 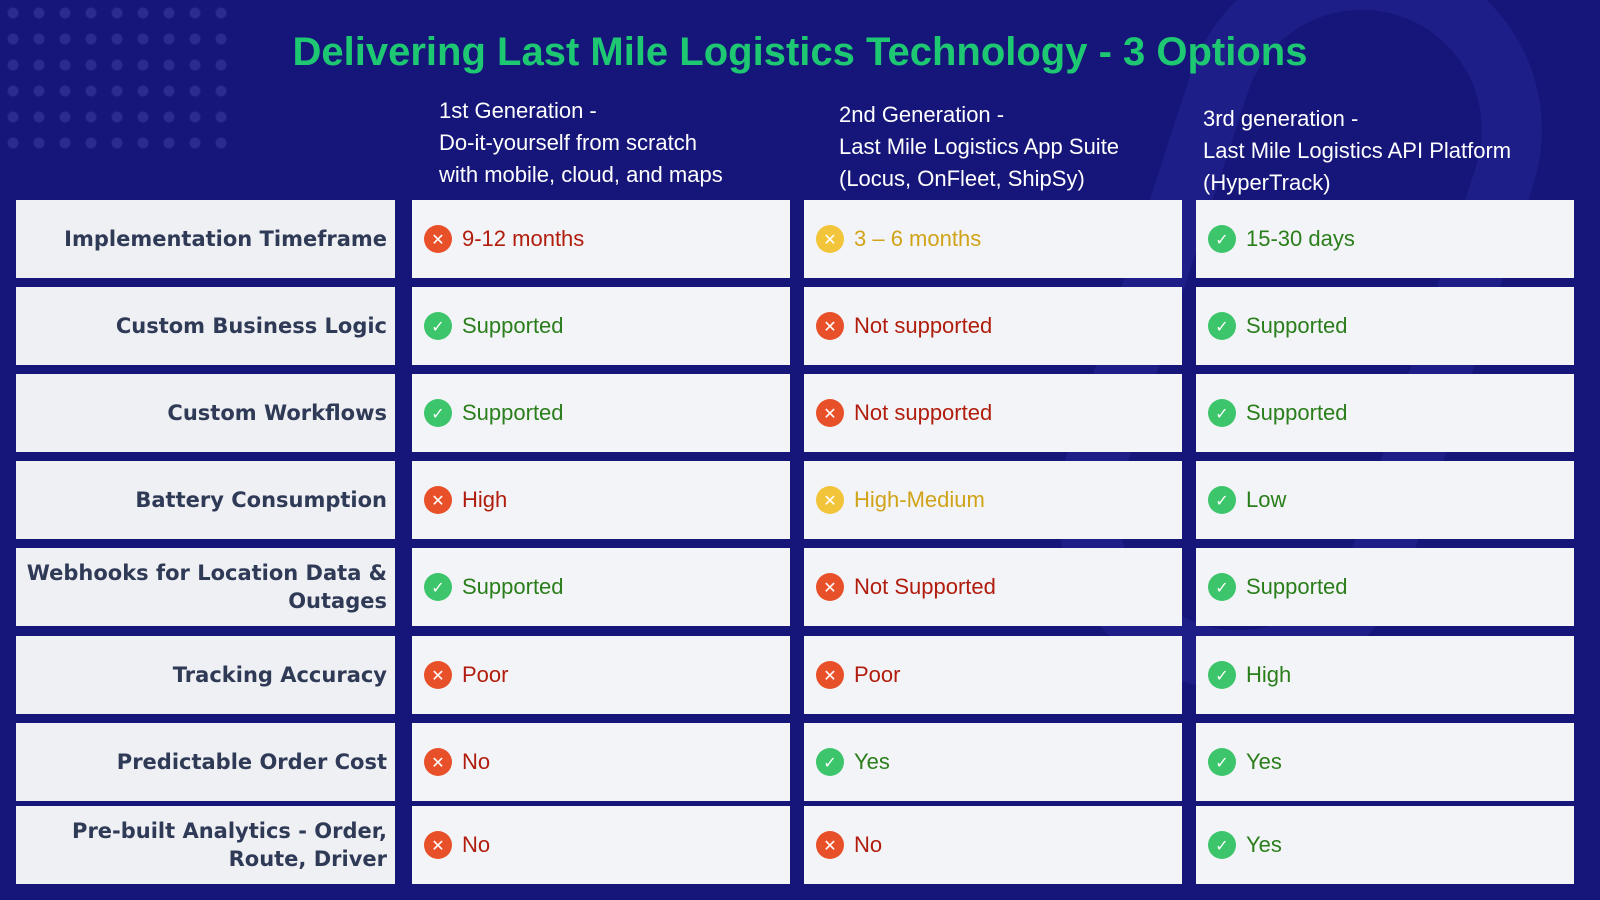 I want to click on row-label: Implementation Timeframe, so click(x=205, y=239).